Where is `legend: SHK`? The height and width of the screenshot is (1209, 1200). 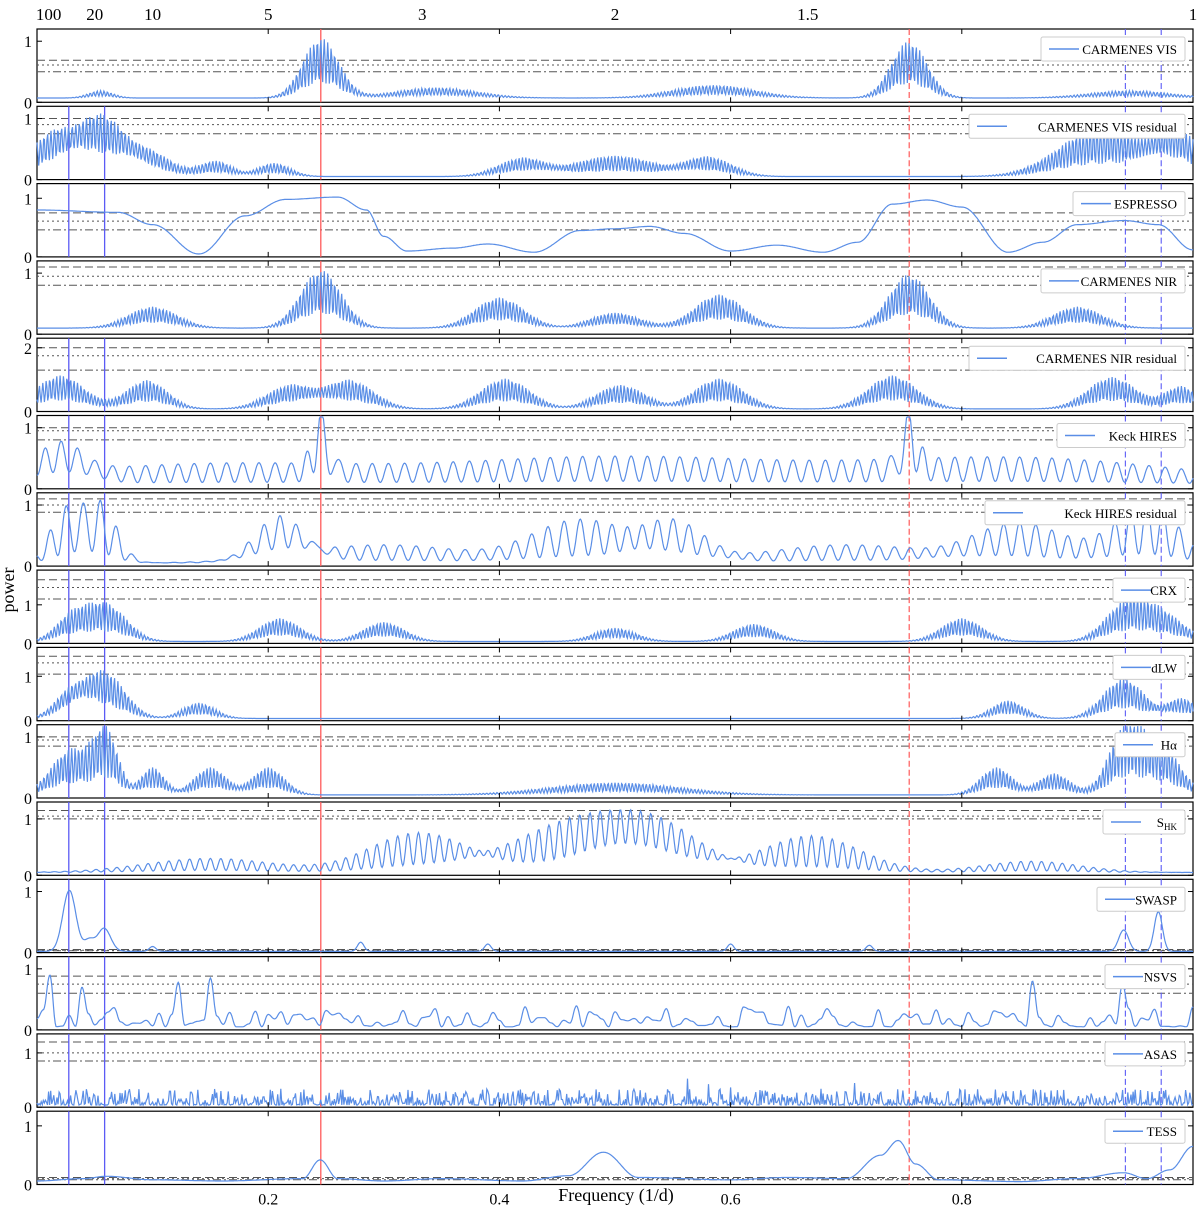
legend: SHK is located at coordinates (1144, 822).